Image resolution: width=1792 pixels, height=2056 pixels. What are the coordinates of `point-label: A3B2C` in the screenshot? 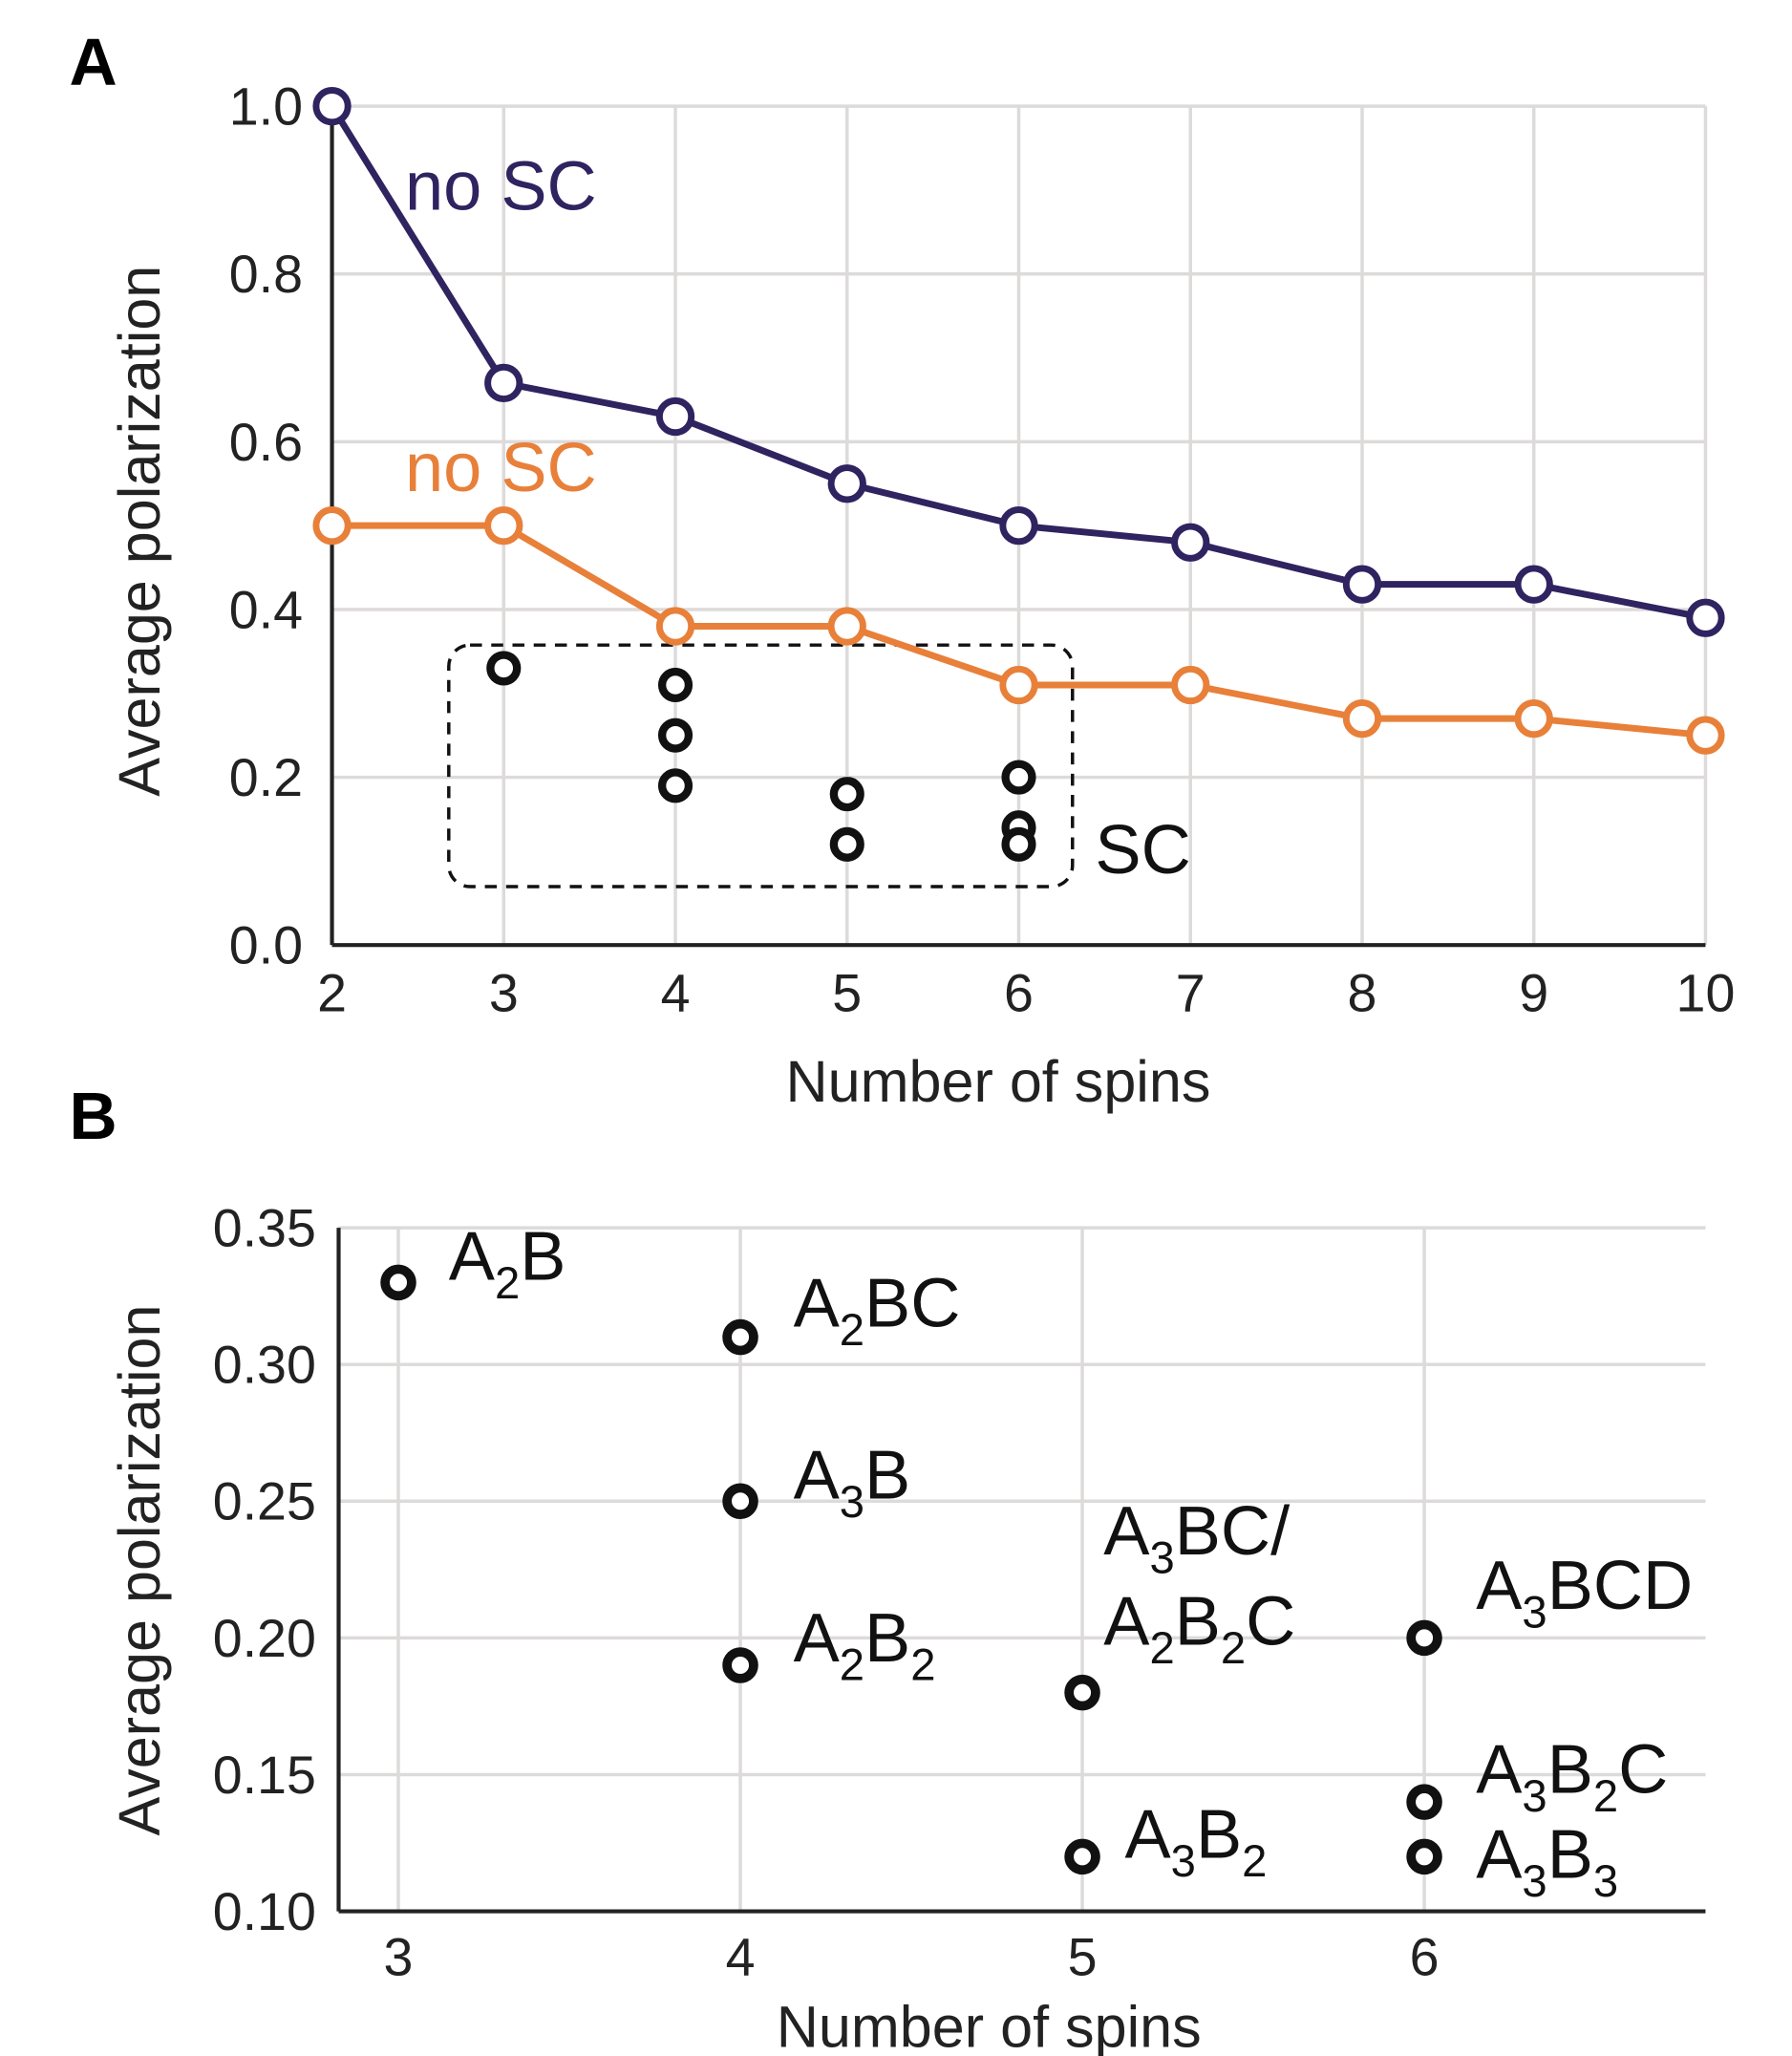 It's located at (1572, 1776).